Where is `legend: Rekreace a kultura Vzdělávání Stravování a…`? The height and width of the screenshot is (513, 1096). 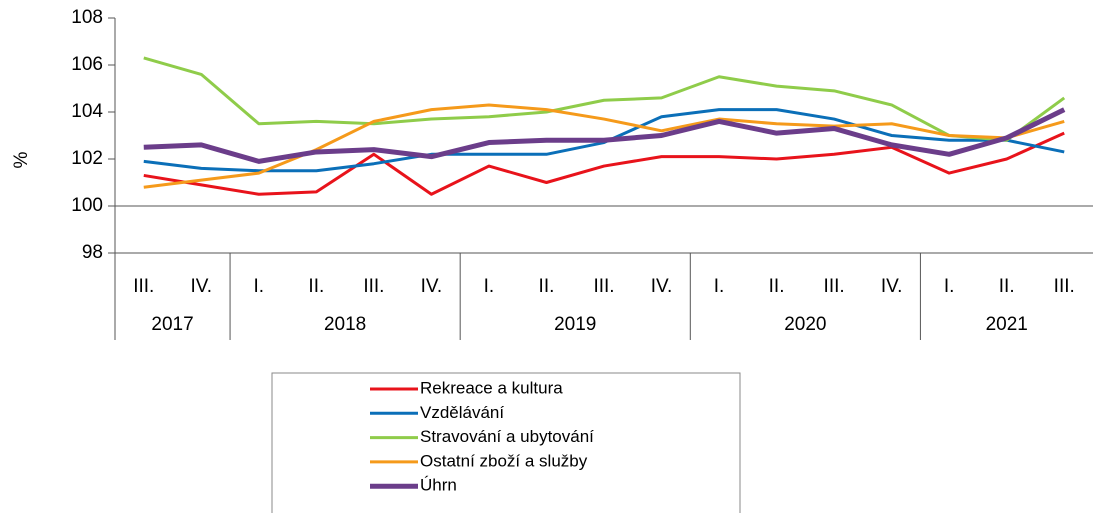
legend: Rekreace a kultura Vzdělávání Stravování a… is located at coordinates (482, 436).